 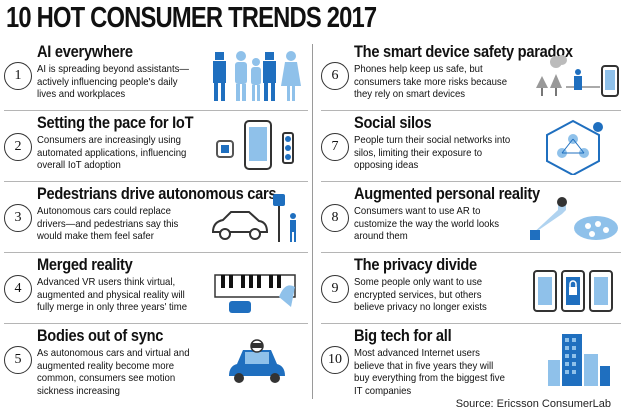 I want to click on trend-title: Augmented personal reality, so click(x=447, y=193).